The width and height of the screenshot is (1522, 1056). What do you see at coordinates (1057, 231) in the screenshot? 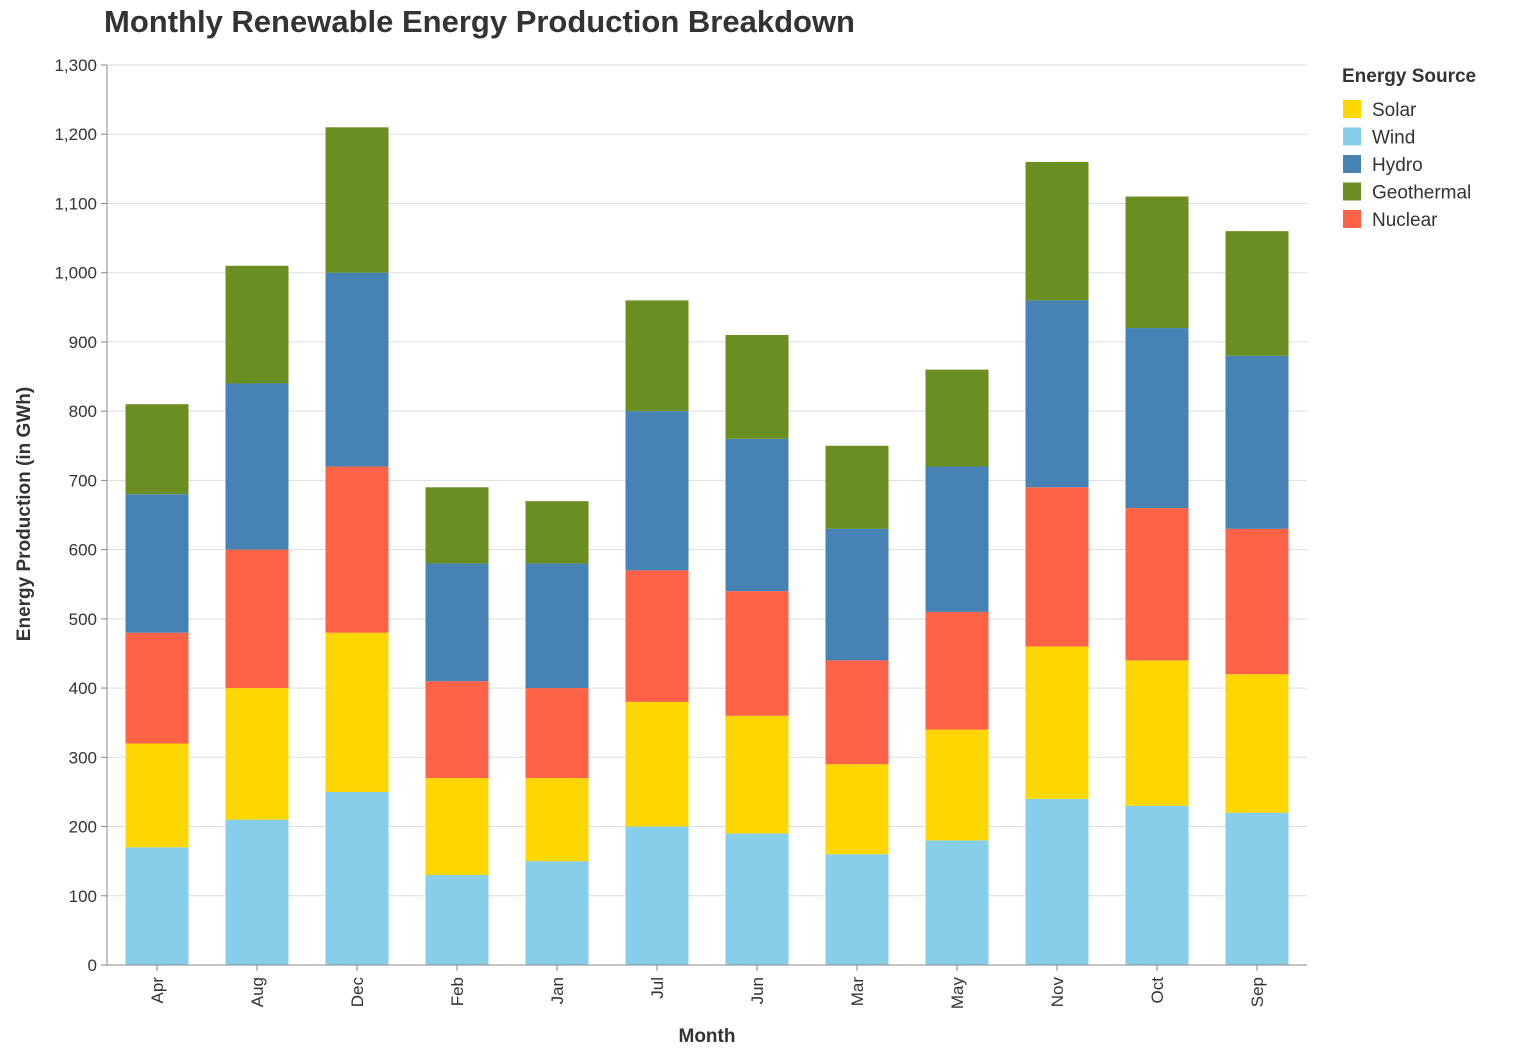
I see `bar-geothermal-nov` at bounding box center [1057, 231].